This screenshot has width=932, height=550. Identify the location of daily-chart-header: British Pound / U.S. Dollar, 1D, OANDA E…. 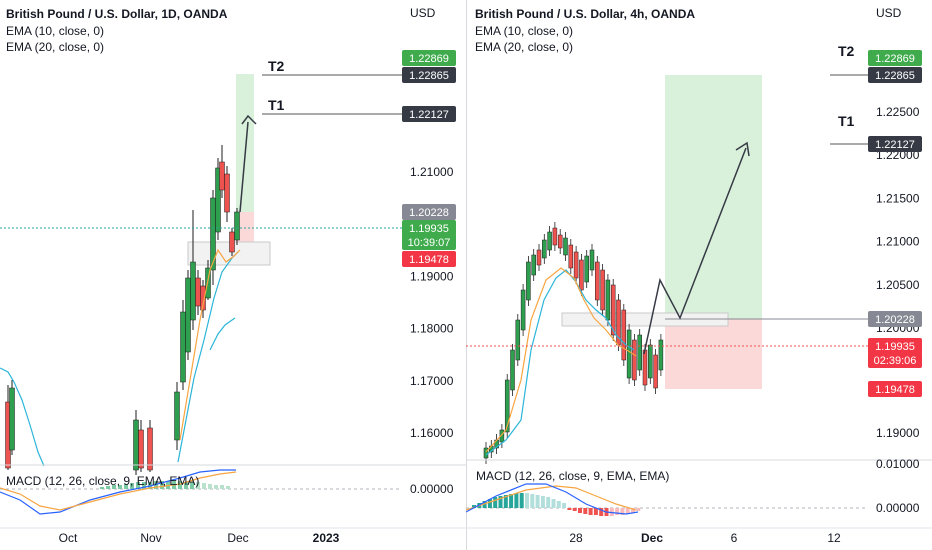
(116, 31).